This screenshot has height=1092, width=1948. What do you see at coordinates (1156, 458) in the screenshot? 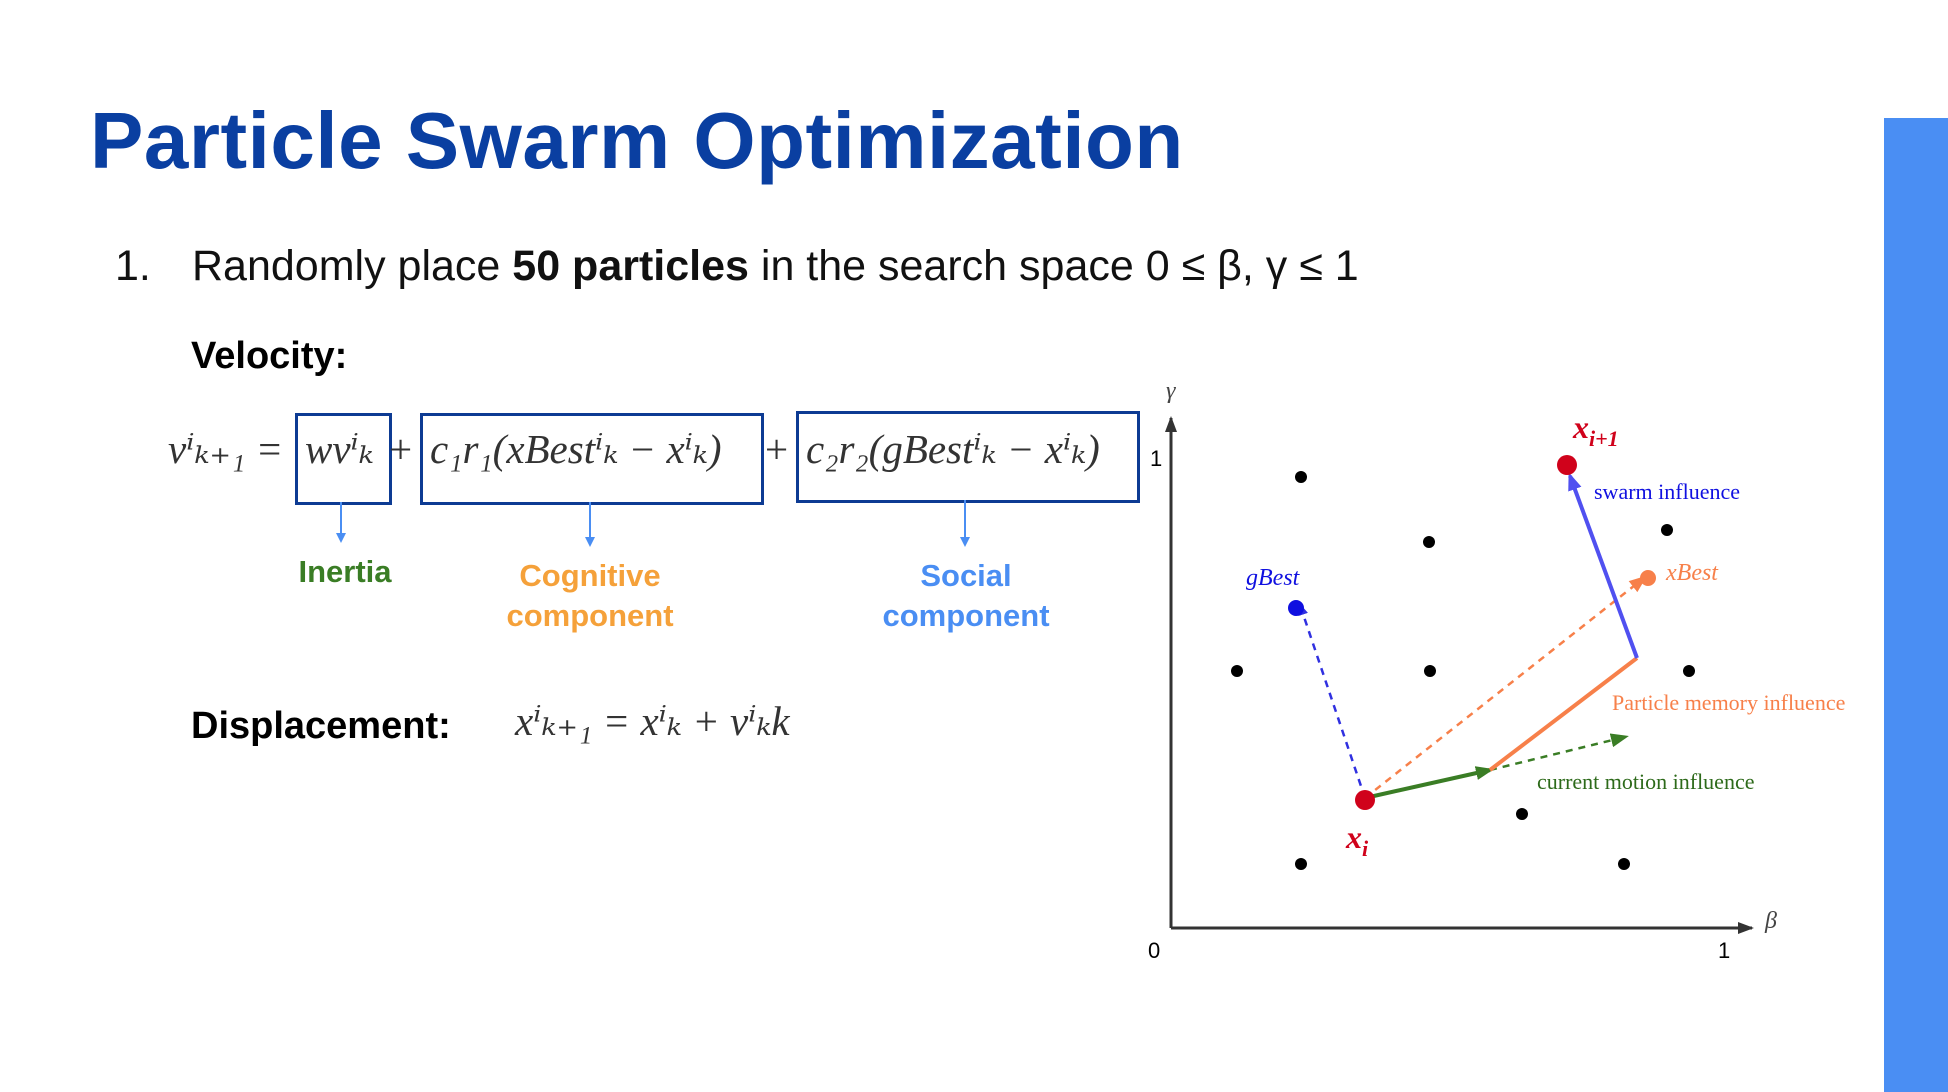
I see `y-max-label: 1` at bounding box center [1156, 458].